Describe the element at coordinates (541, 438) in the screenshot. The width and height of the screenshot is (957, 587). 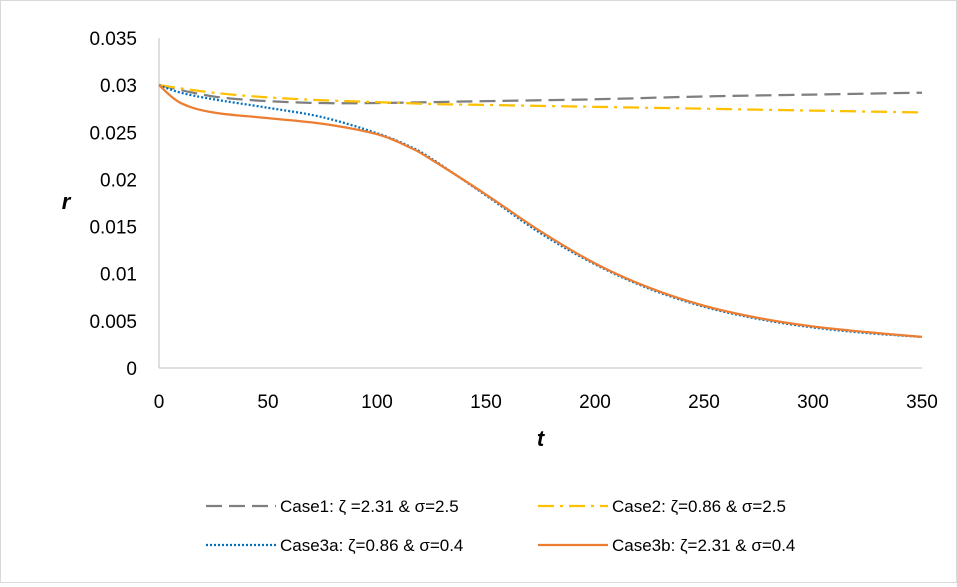
I see `x-axis-title: t` at that location.